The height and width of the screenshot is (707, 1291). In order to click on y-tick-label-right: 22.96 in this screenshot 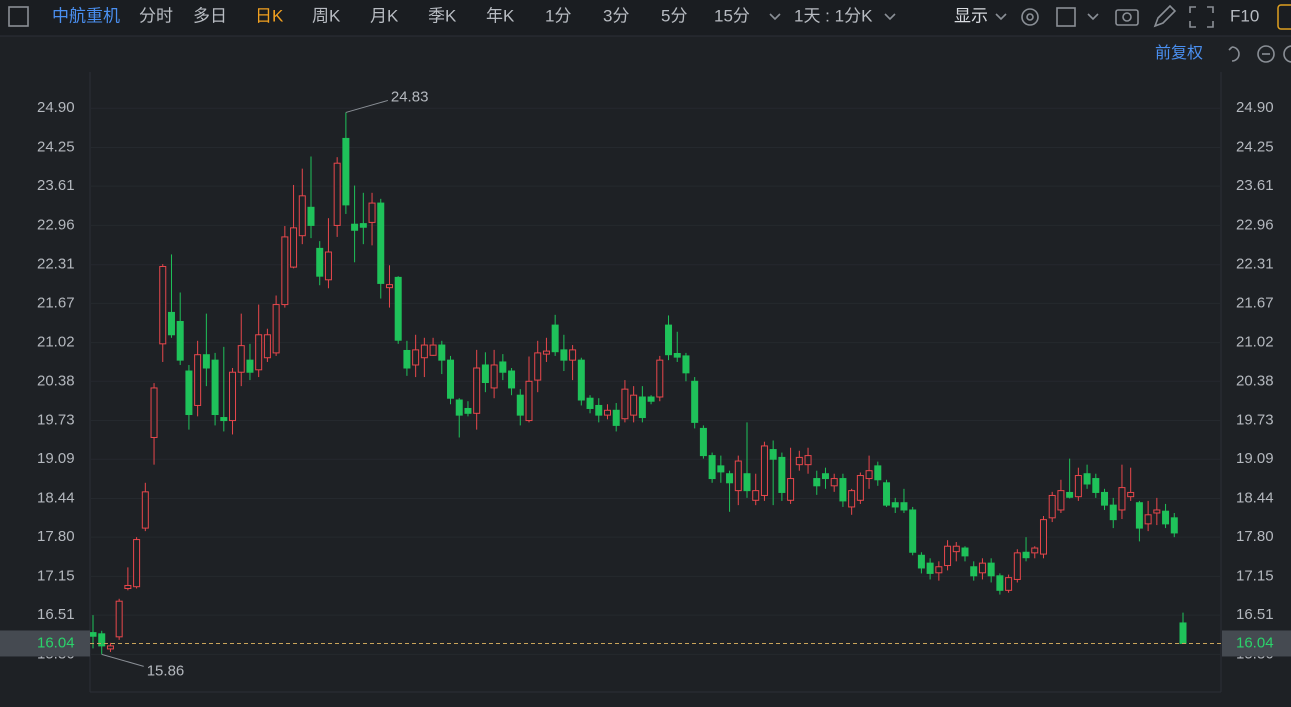, I will do `click(1255, 224)`.